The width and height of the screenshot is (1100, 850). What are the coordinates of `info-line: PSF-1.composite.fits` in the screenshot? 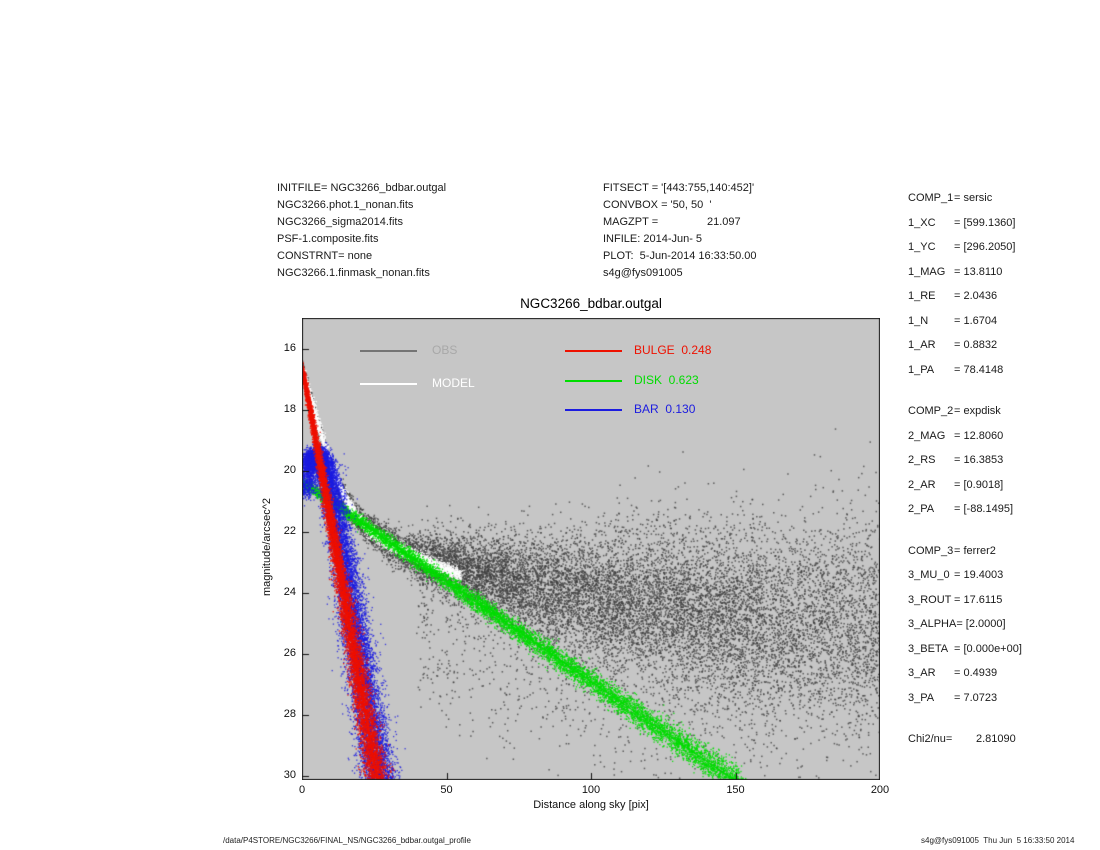 It's located at (328, 239).